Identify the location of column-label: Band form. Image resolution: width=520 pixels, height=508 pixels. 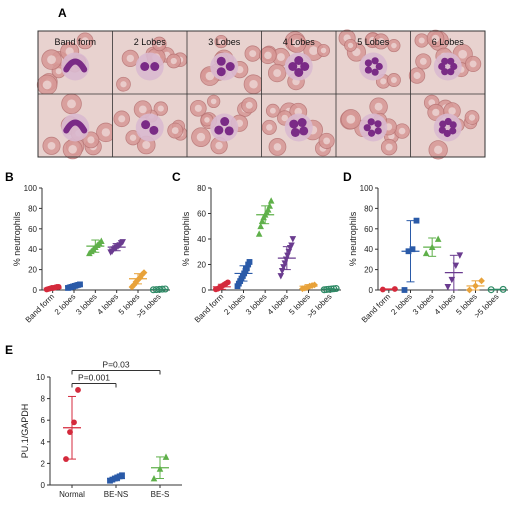
(75, 42).